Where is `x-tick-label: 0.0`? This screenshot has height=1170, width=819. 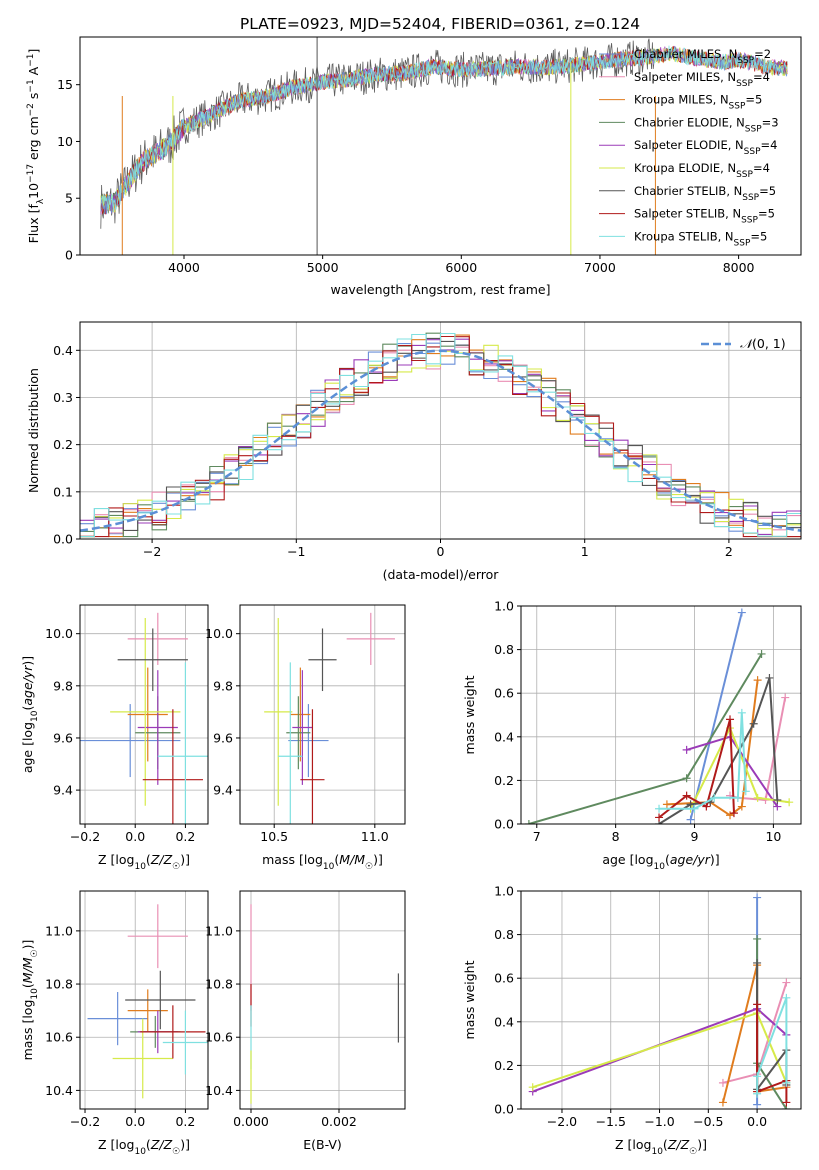
x-tick-label: 0.0 is located at coordinates (135, 1121).